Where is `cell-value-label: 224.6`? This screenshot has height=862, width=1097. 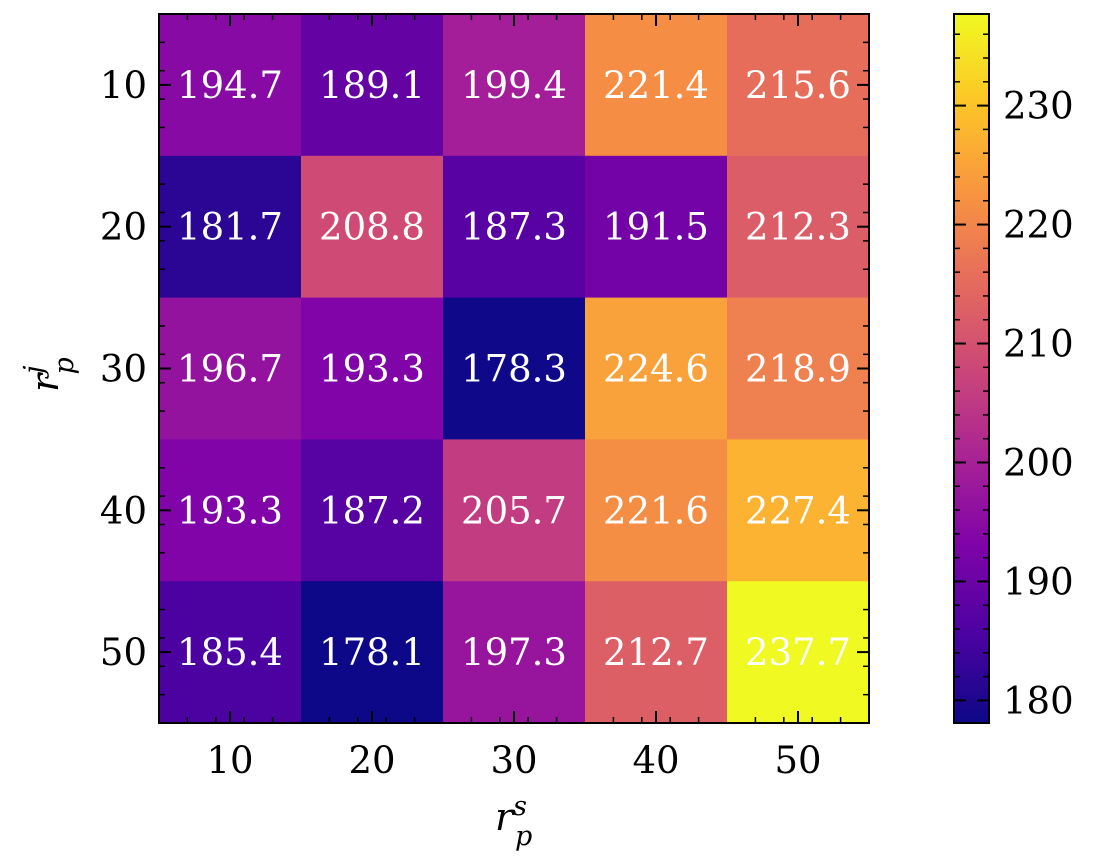 cell-value-label: 224.6 is located at coordinates (656, 369).